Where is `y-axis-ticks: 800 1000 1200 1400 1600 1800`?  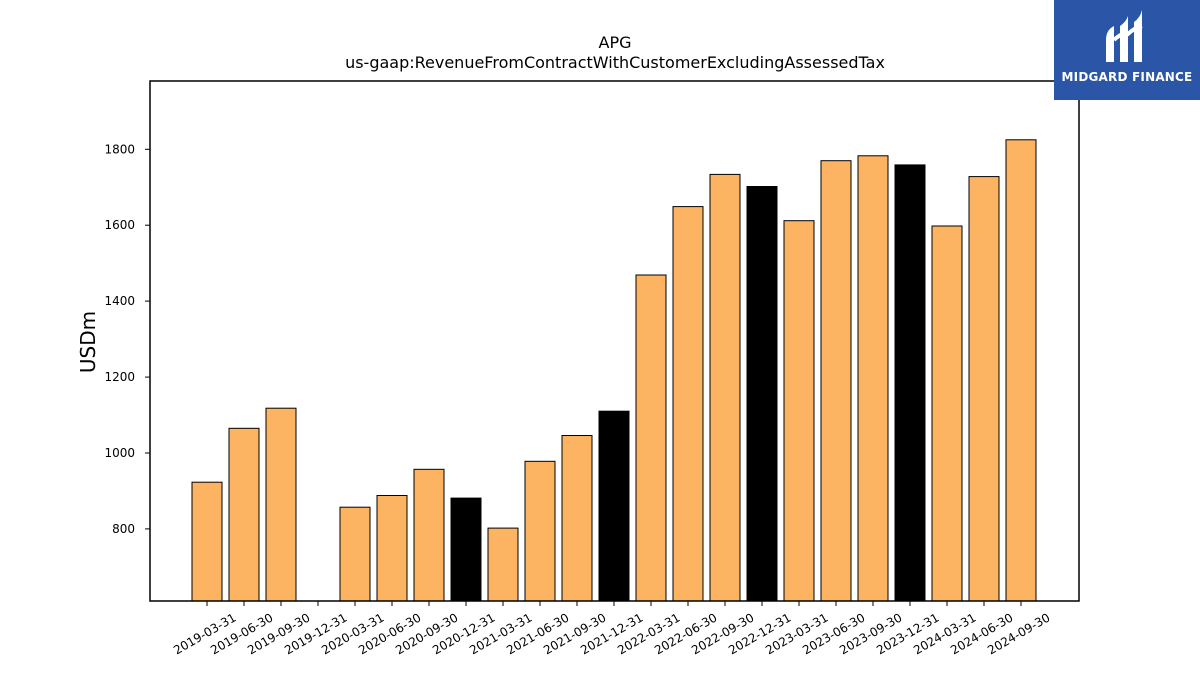
y-axis-ticks: 800 1000 1200 1400 1600 1800 is located at coordinates (127, 339).